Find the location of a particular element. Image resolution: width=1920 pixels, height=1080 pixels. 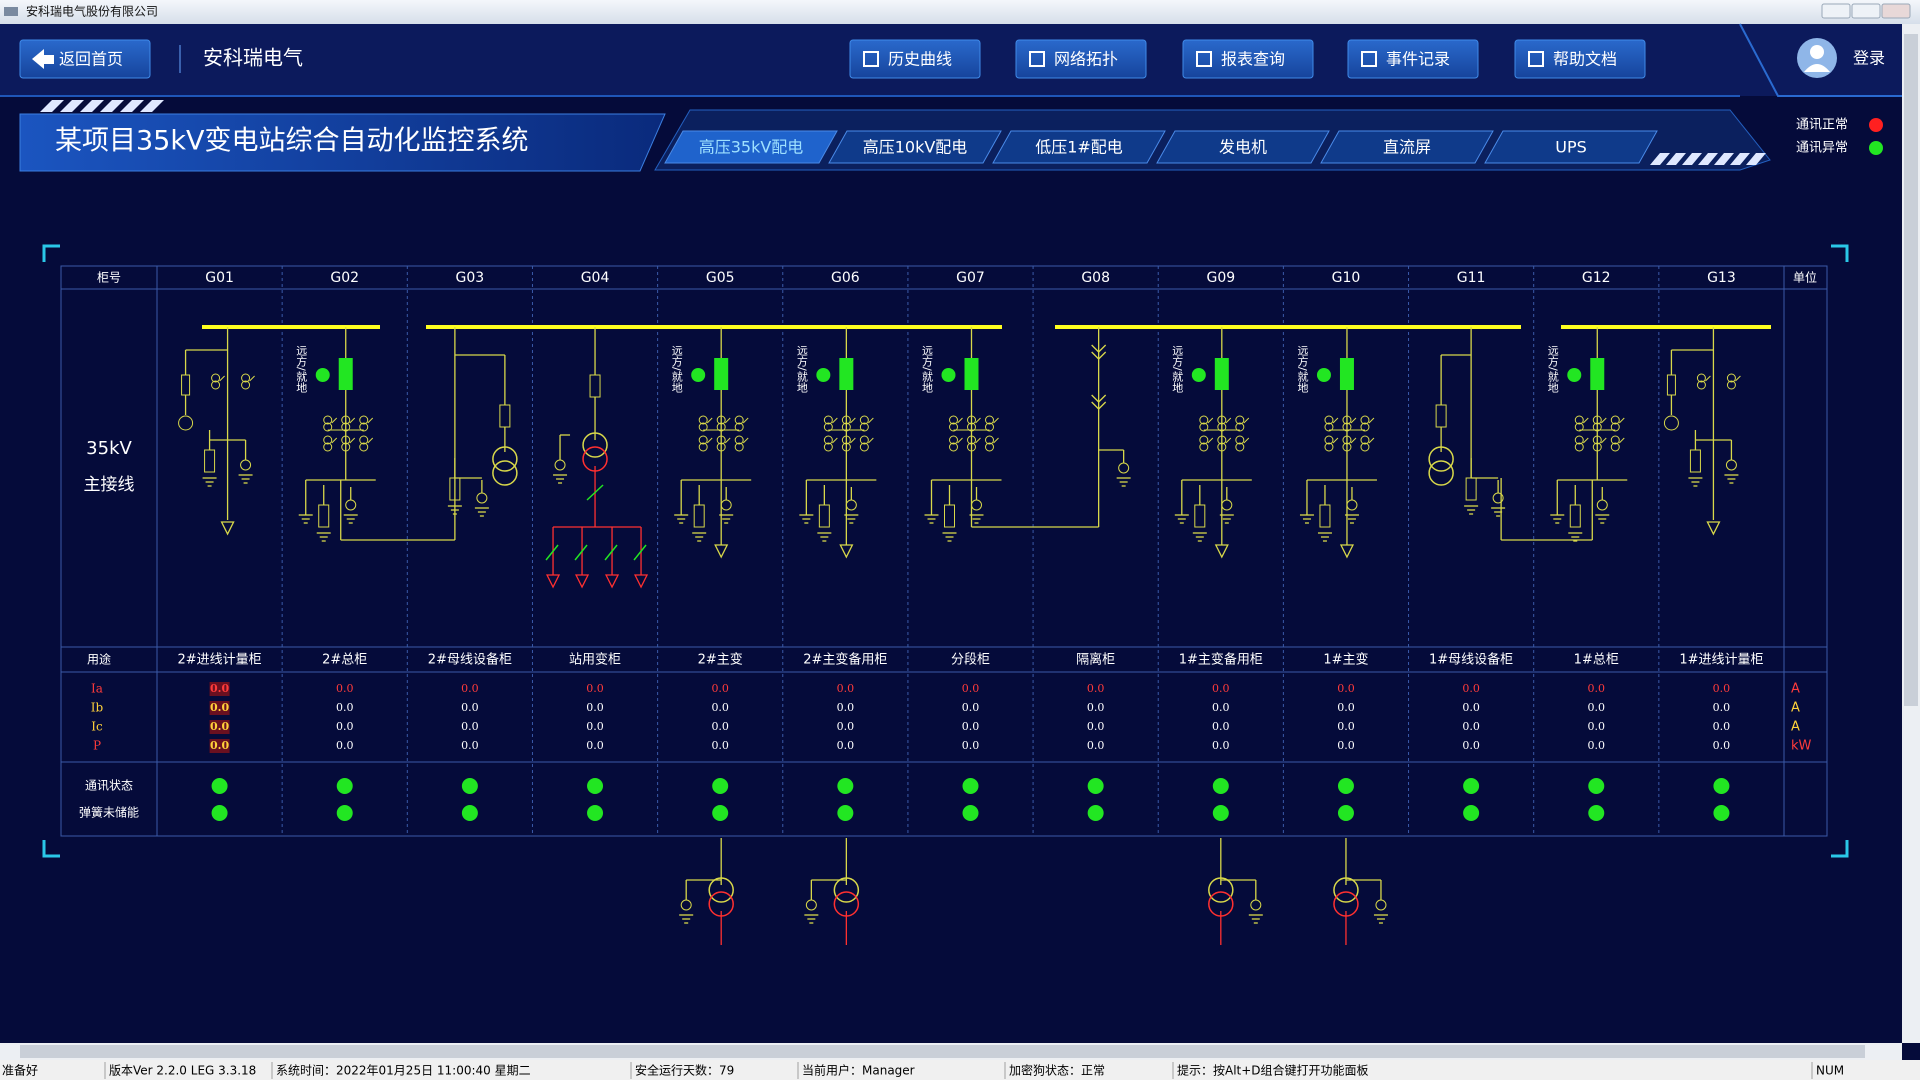

nav-button-label: 历史曲线 is located at coordinates (920, 59).